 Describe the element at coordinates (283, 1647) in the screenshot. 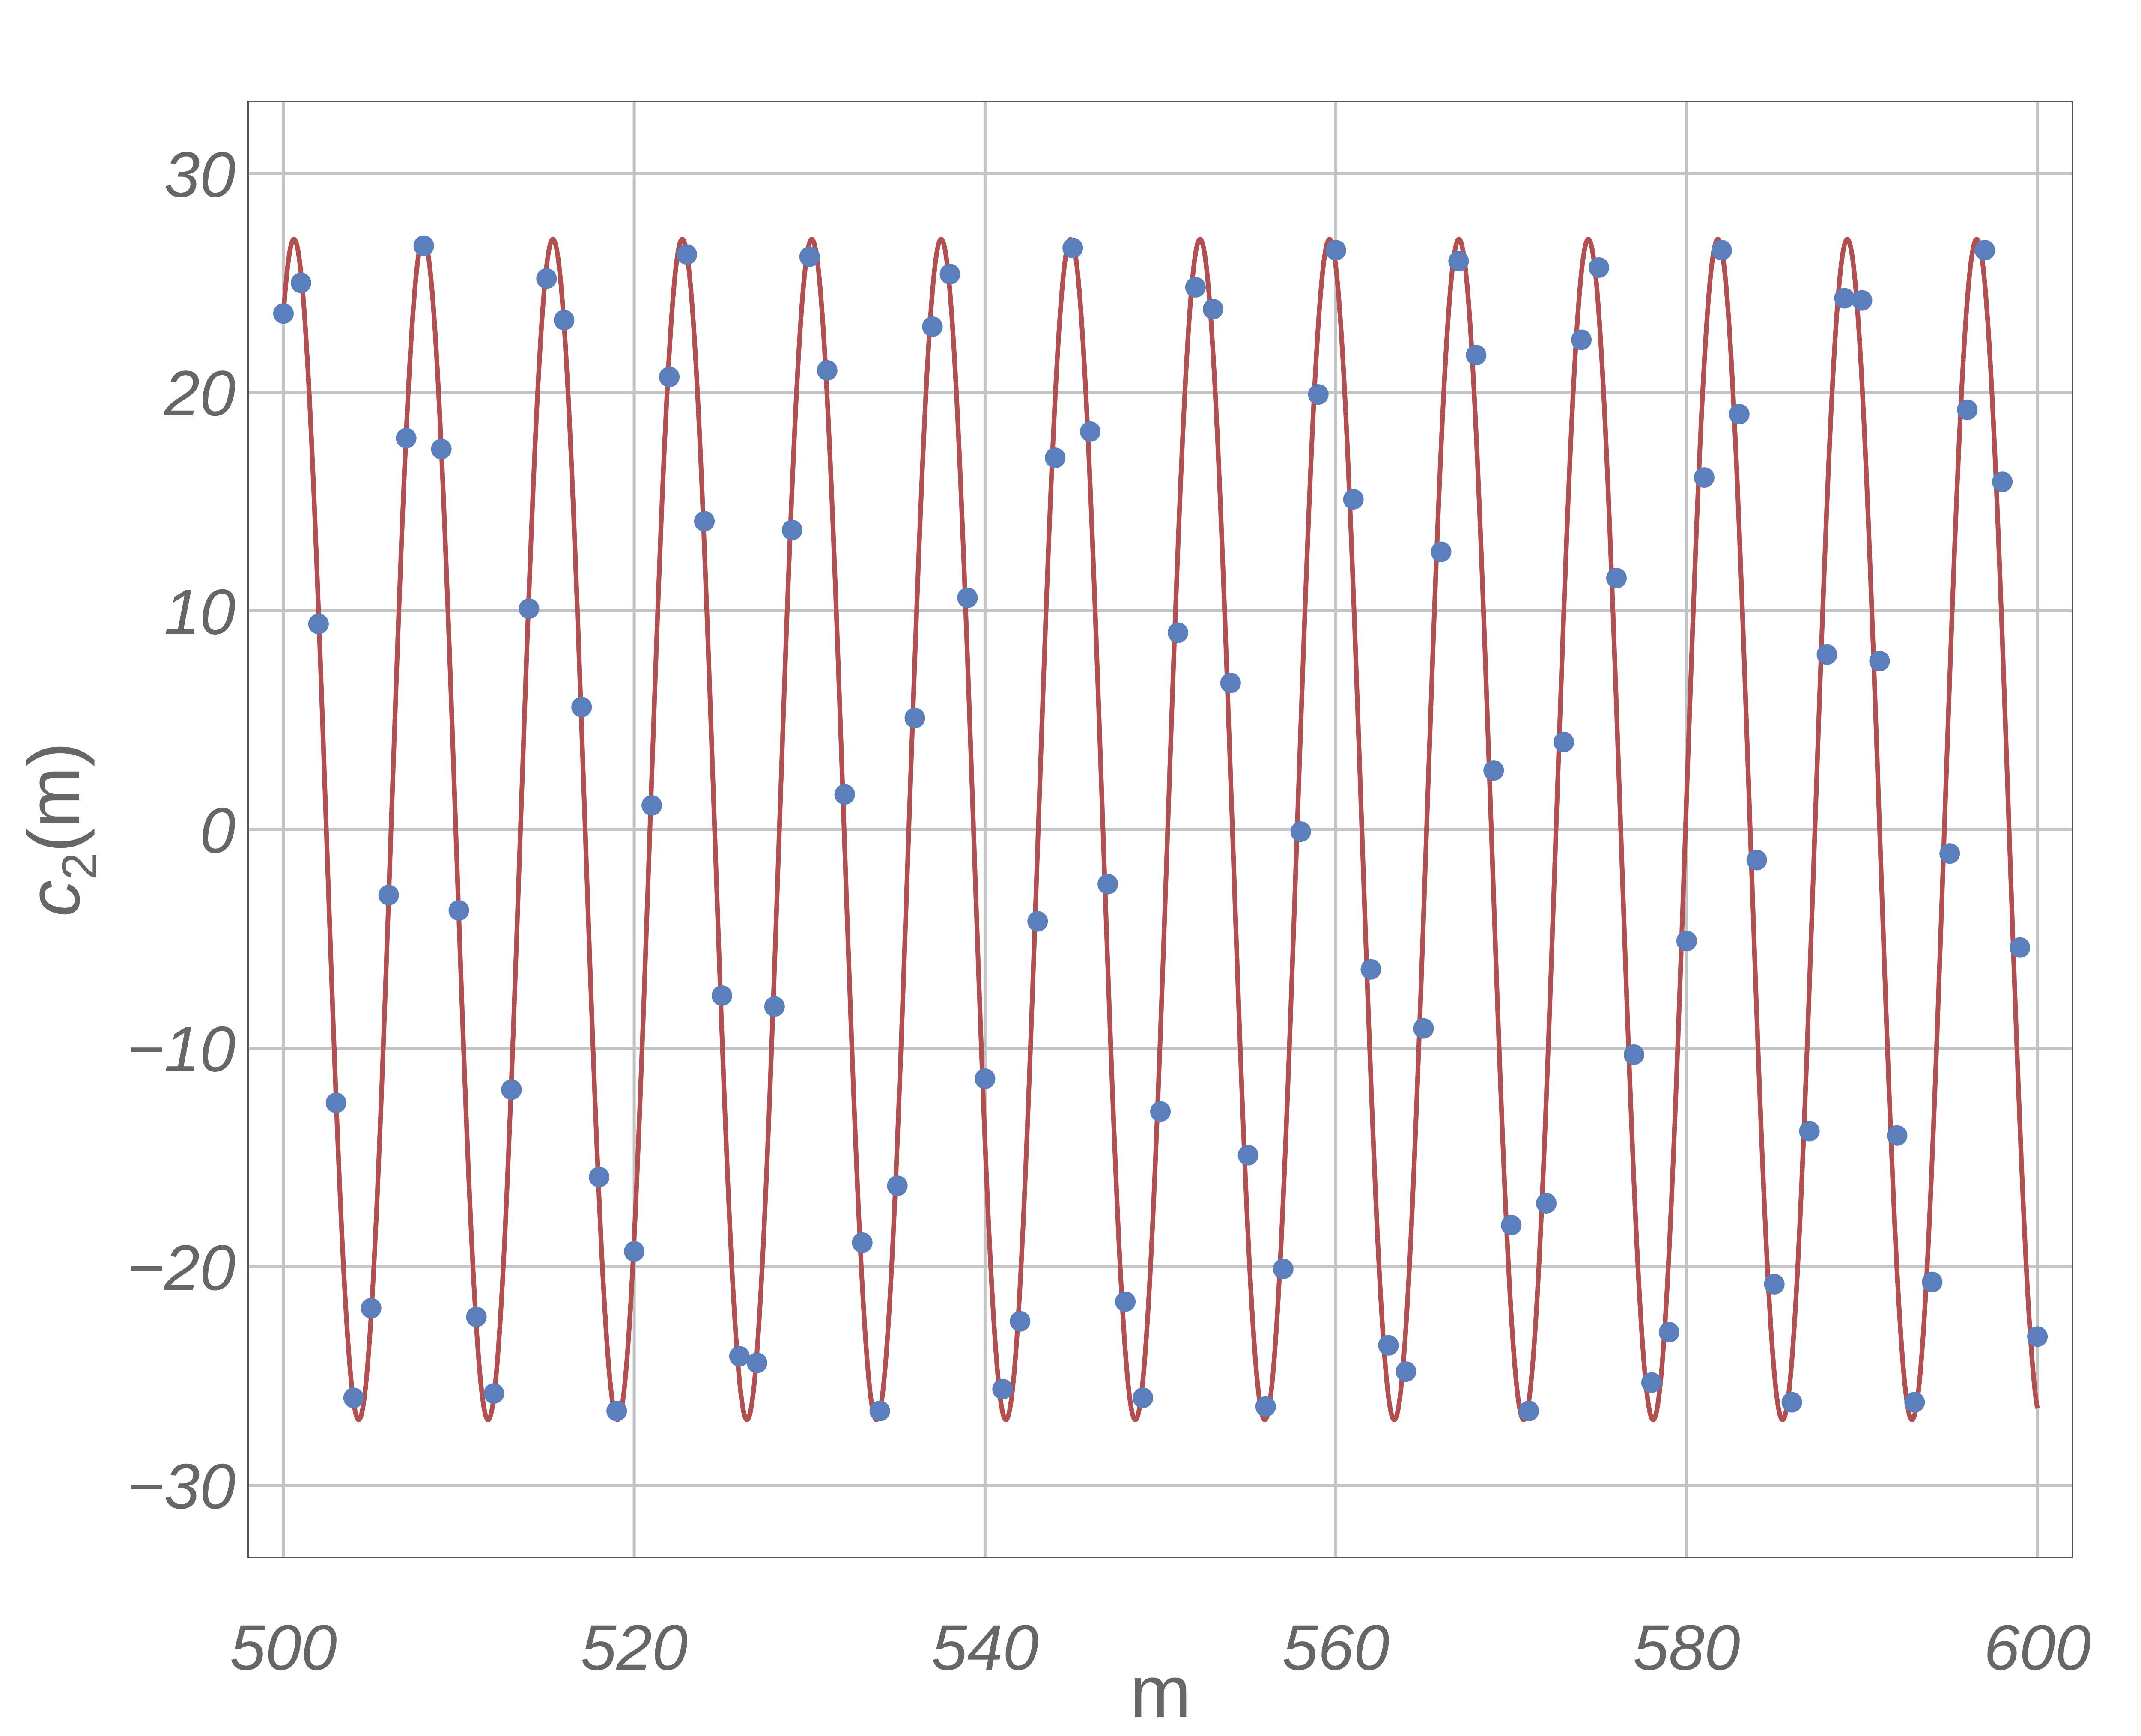

I see `x-tick-label: 500` at that location.